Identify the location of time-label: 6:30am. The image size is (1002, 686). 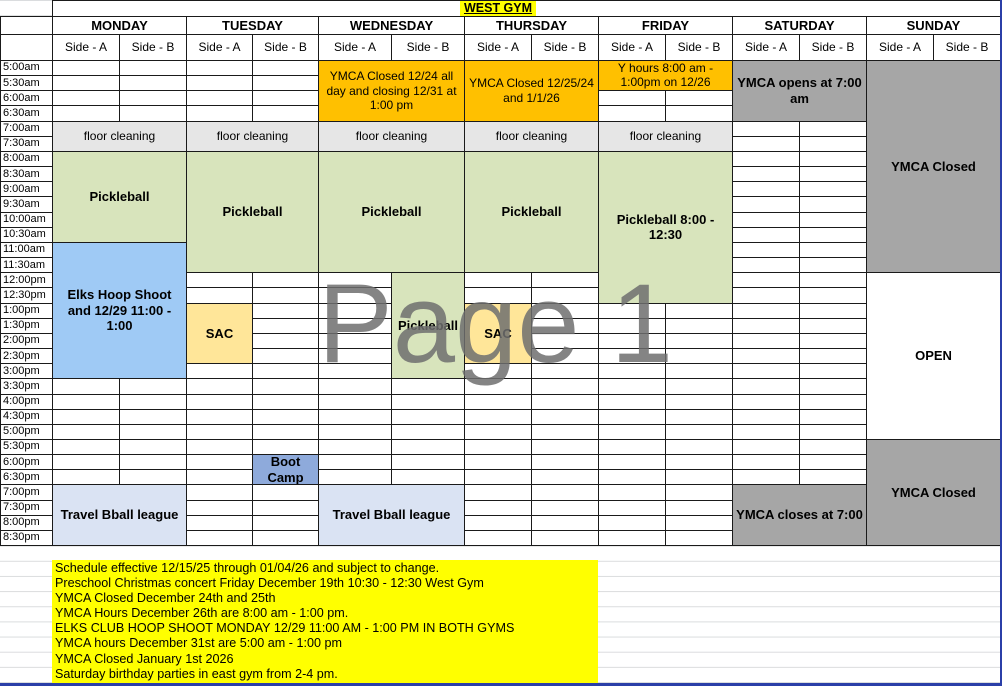
(26, 113).